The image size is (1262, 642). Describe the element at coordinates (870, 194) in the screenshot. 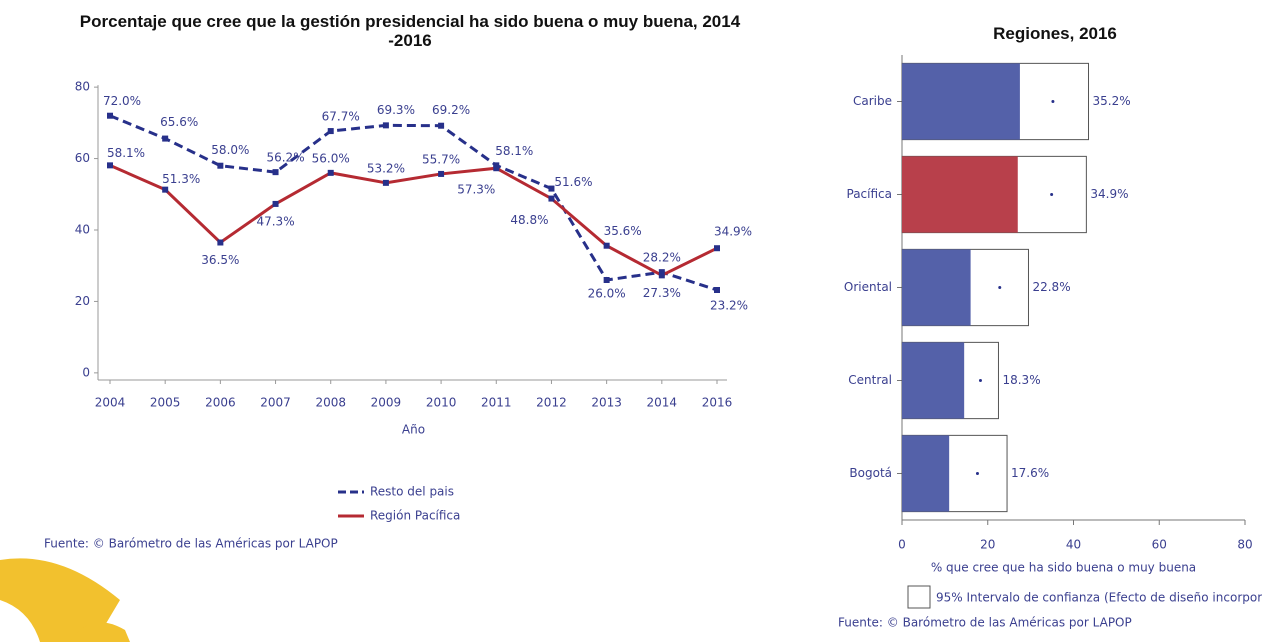

I see `y-tick-label: Pacífica` at that location.